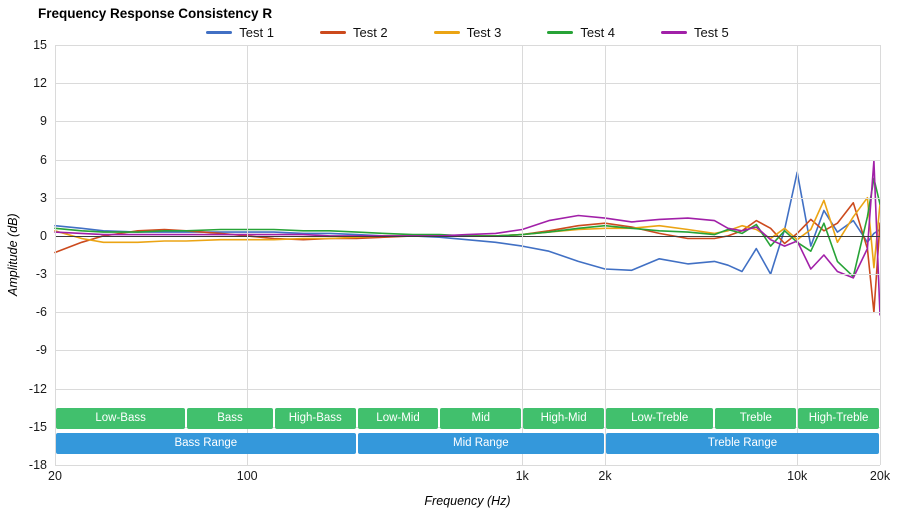 This screenshot has height=520, width=900. I want to click on x-tick-label: 10k, so click(797, 476).